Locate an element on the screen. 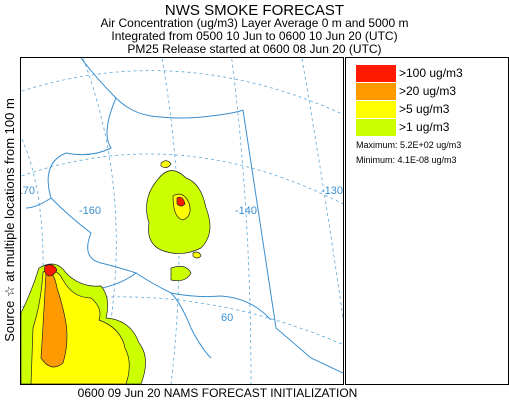  south-coast is located at coordinates (203, 296).